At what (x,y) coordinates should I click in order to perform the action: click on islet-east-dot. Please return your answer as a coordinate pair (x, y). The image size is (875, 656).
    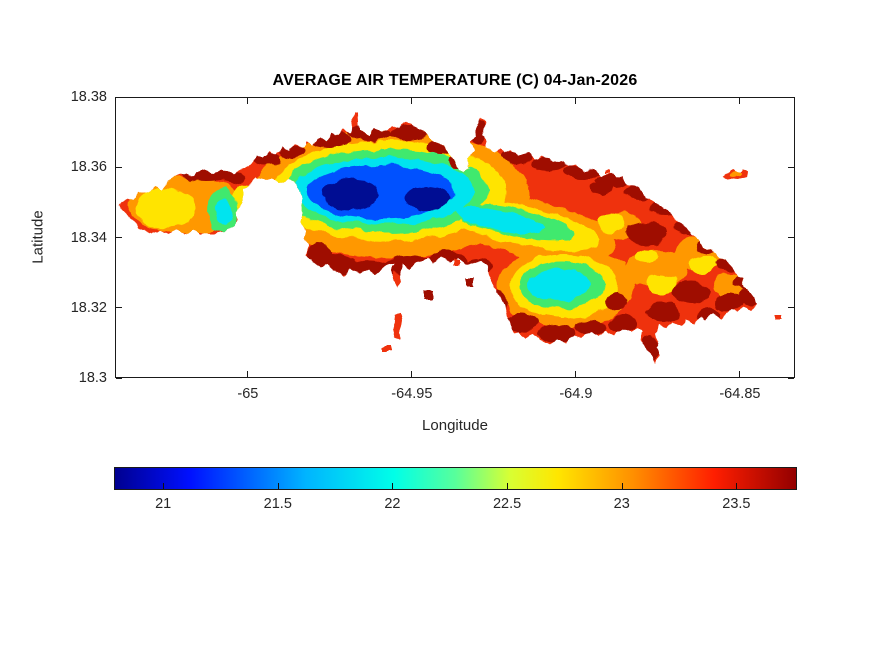
    Looking at the image, I should click on (776, 316).